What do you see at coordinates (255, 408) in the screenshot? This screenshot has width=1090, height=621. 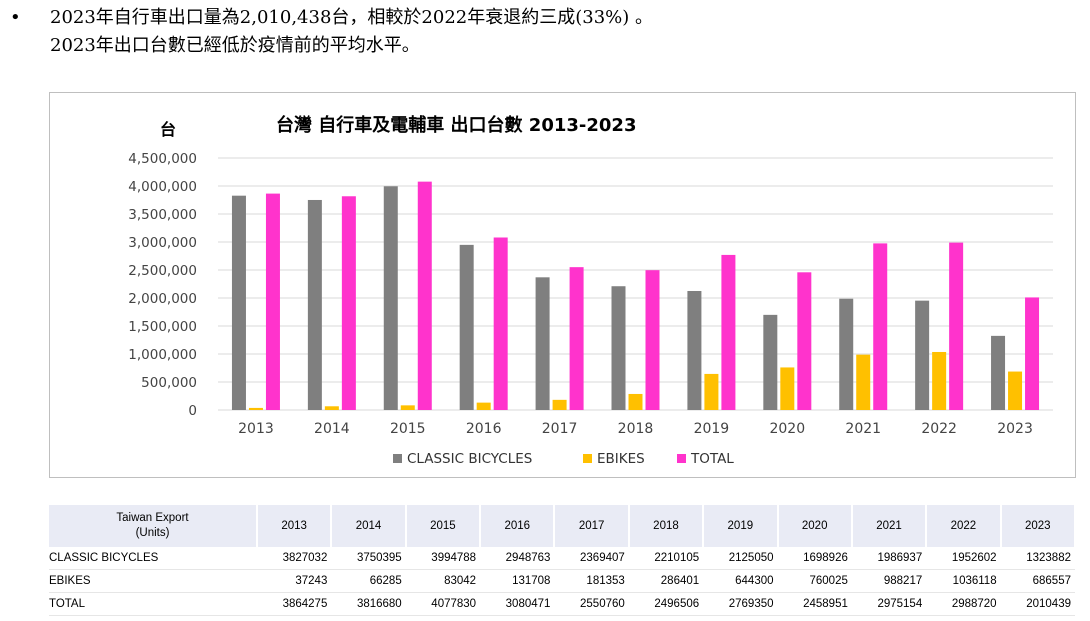 I see `bar-ebikes-2013` at bounding box center [255, 408].